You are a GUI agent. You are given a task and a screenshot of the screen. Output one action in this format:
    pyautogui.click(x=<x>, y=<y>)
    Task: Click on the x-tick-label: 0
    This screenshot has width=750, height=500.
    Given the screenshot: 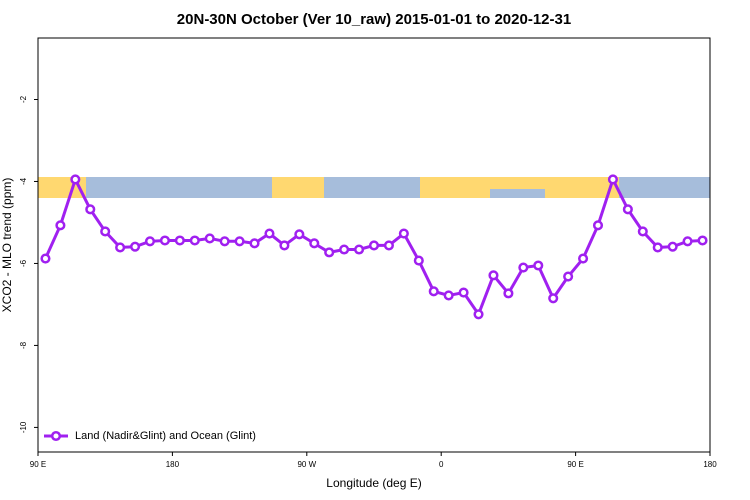 What is the action you would take?
    pyautogui.click(x=441, y=464)
    